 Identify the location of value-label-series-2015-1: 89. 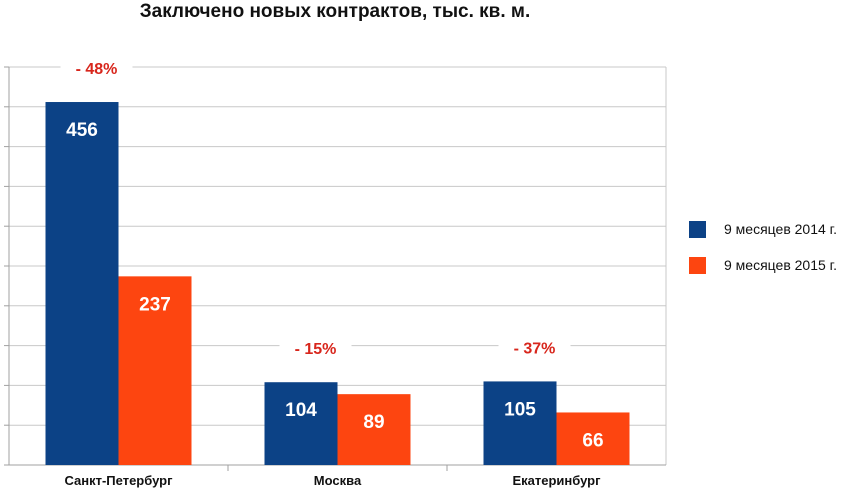
(373, 422).